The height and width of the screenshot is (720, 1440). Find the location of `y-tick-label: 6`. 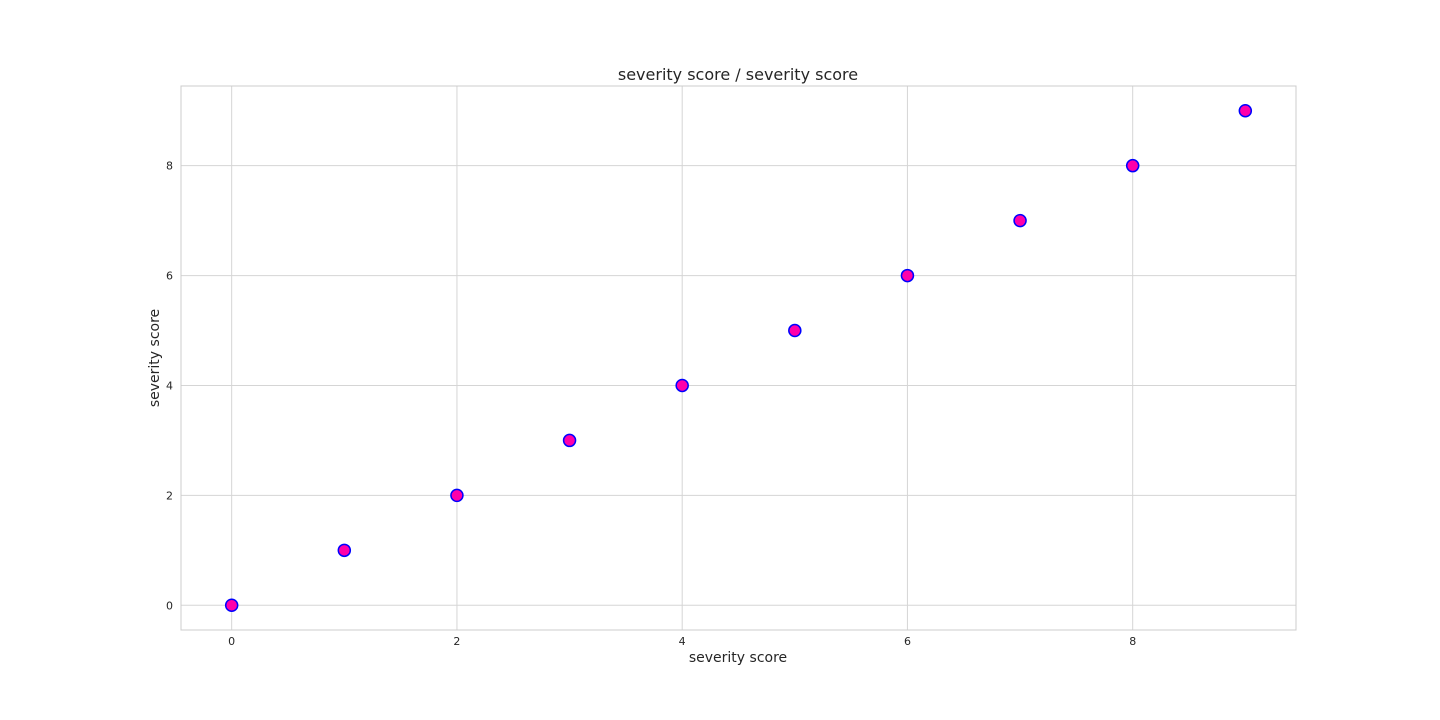

y-tick-label: 6 is located at coordinates (169, 276).